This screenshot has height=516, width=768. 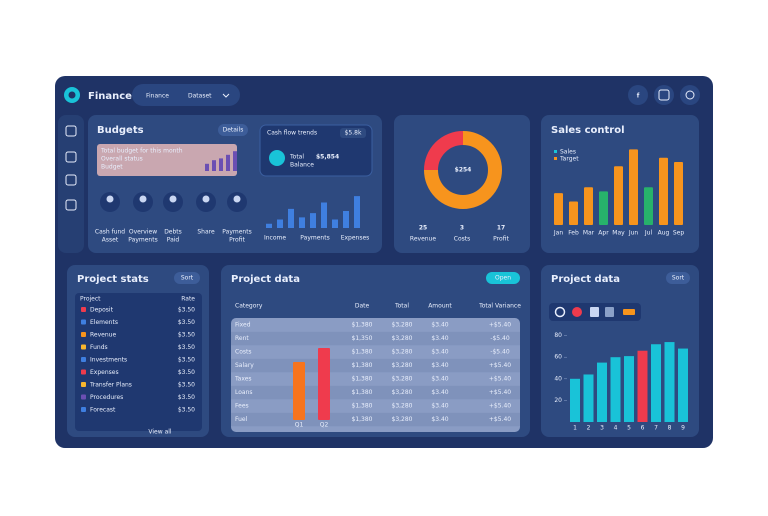 I want to click on row-name: Elements, so click(x=104, y=322).